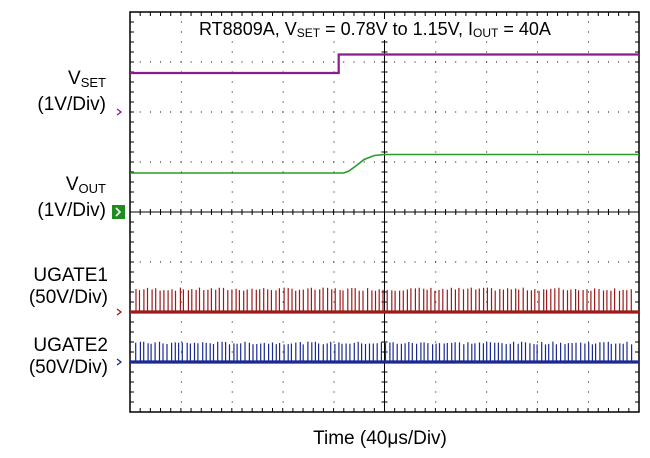  What do you see at coordinates (384, 163) in the screenshot?
I see `vout-trace` at bounding box center [384, 163].